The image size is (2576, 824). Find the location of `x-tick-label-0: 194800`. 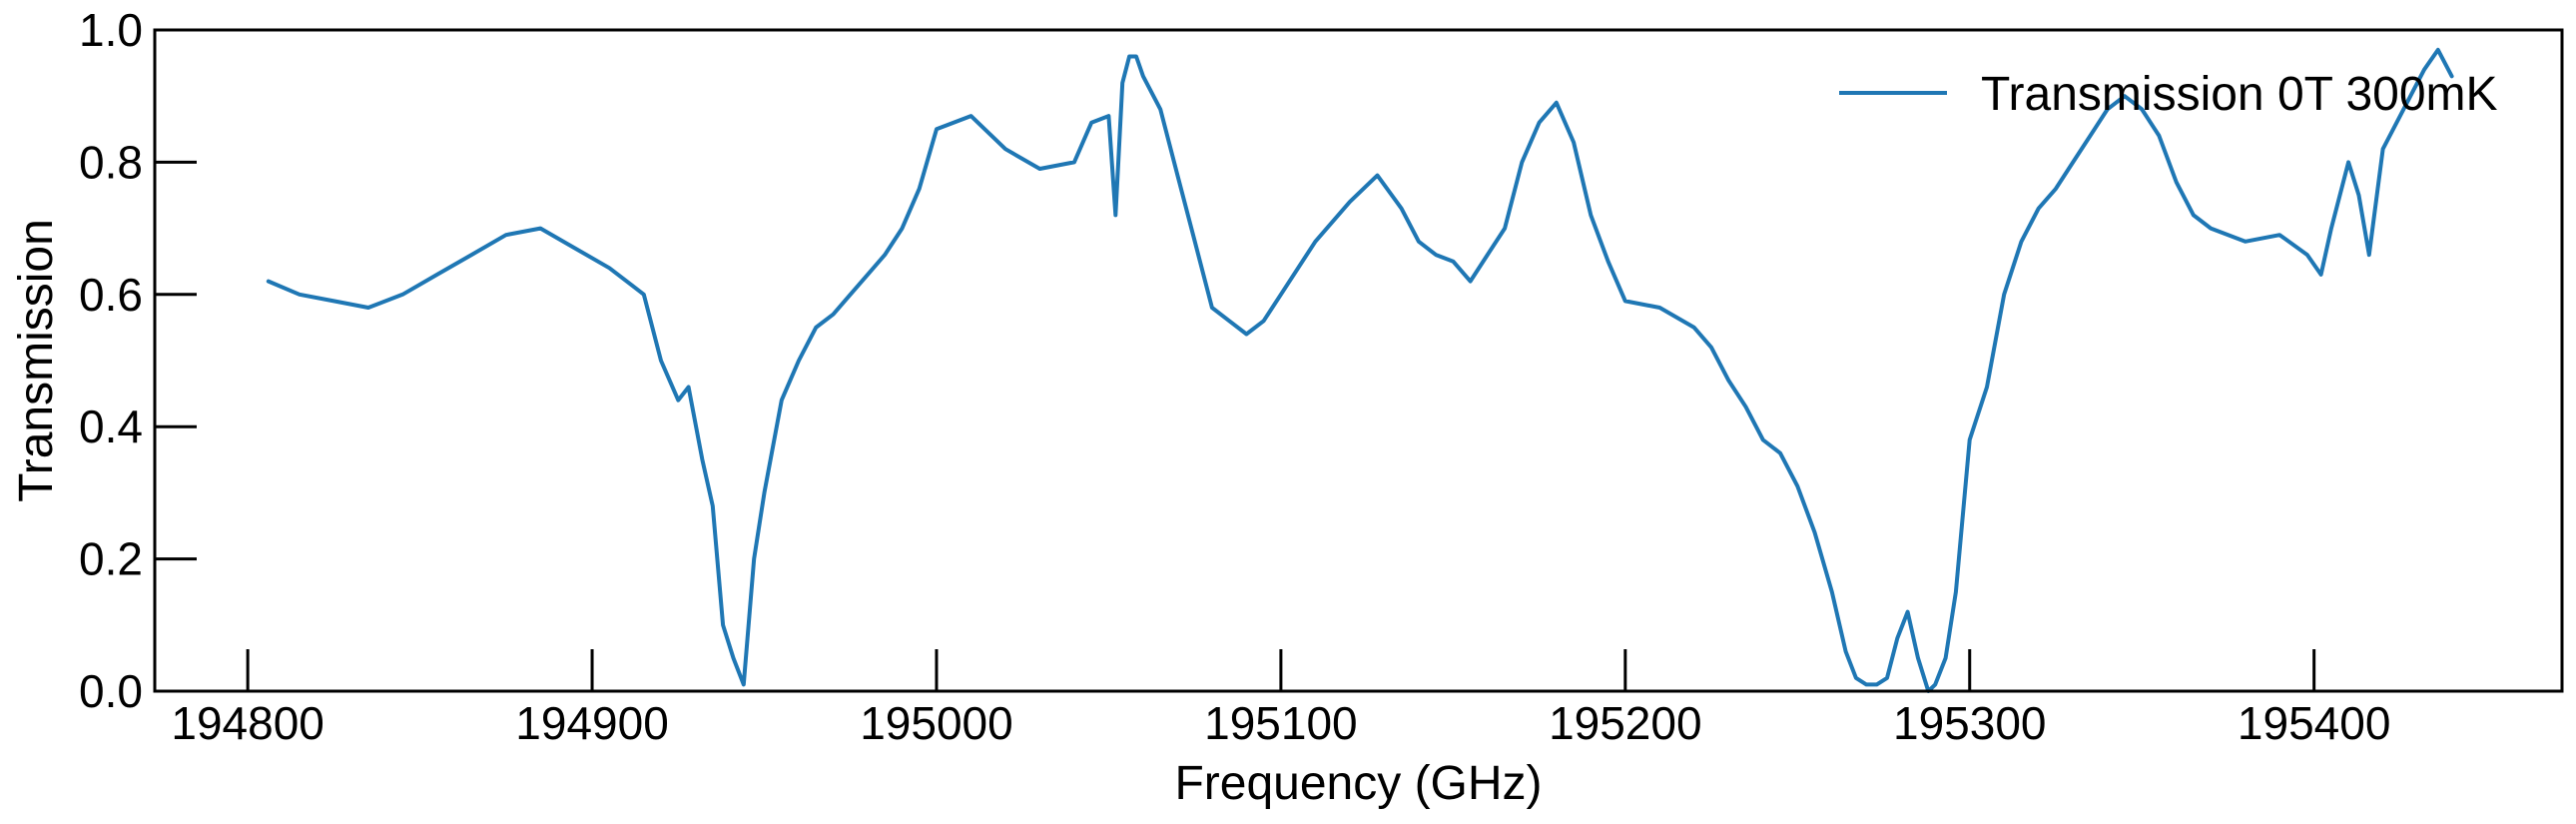

x-tick-label-0: 194800 is located at coordinates (247, 723).